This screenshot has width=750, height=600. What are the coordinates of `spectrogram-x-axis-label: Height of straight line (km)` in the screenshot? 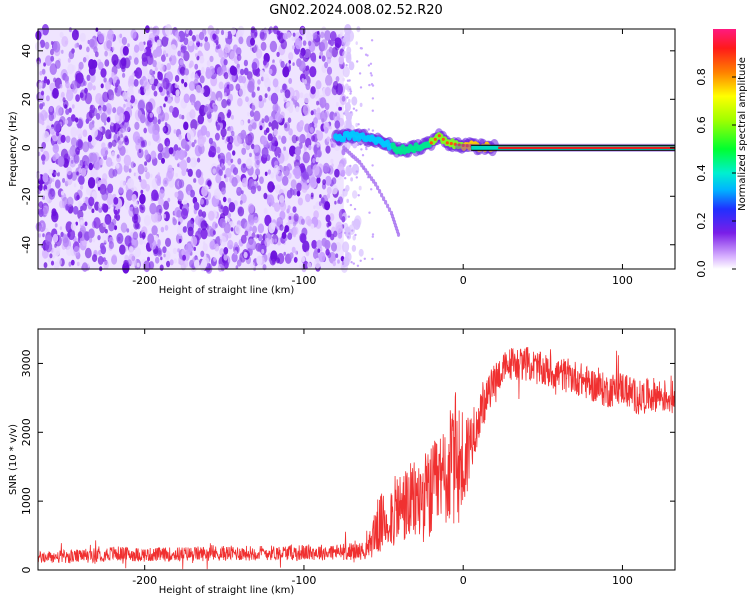 It's located at (227, 290).